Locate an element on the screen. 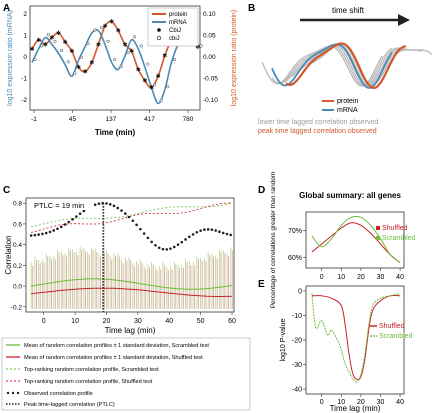 The width and height of the screenshot is (440, 413). panel-a-ytick-left-label: 2 is located at coordinates (25, 14).